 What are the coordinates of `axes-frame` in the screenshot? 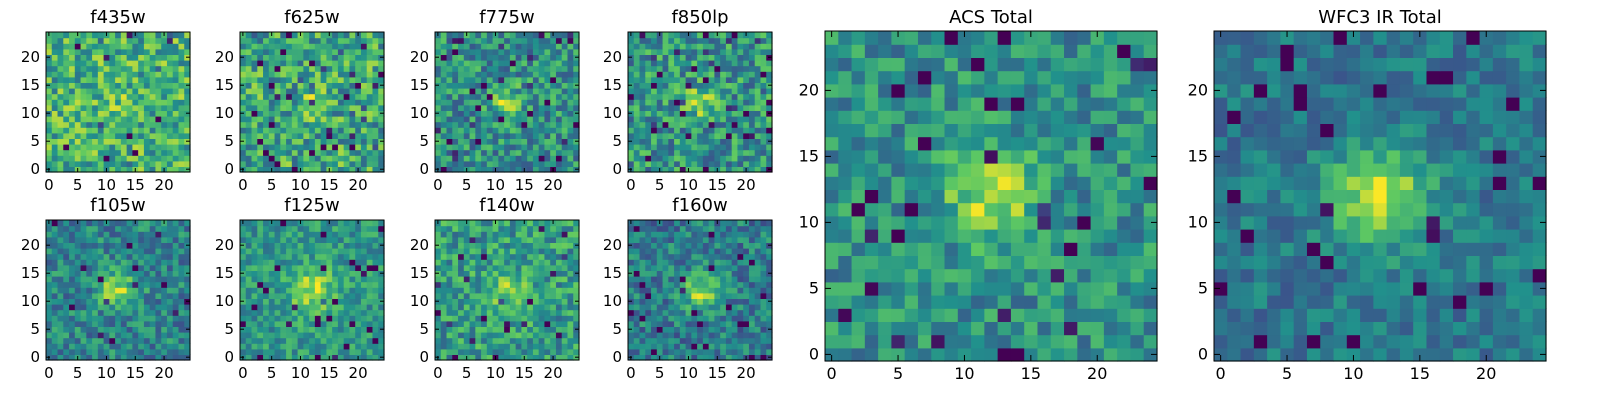 It's located at (312, 290).